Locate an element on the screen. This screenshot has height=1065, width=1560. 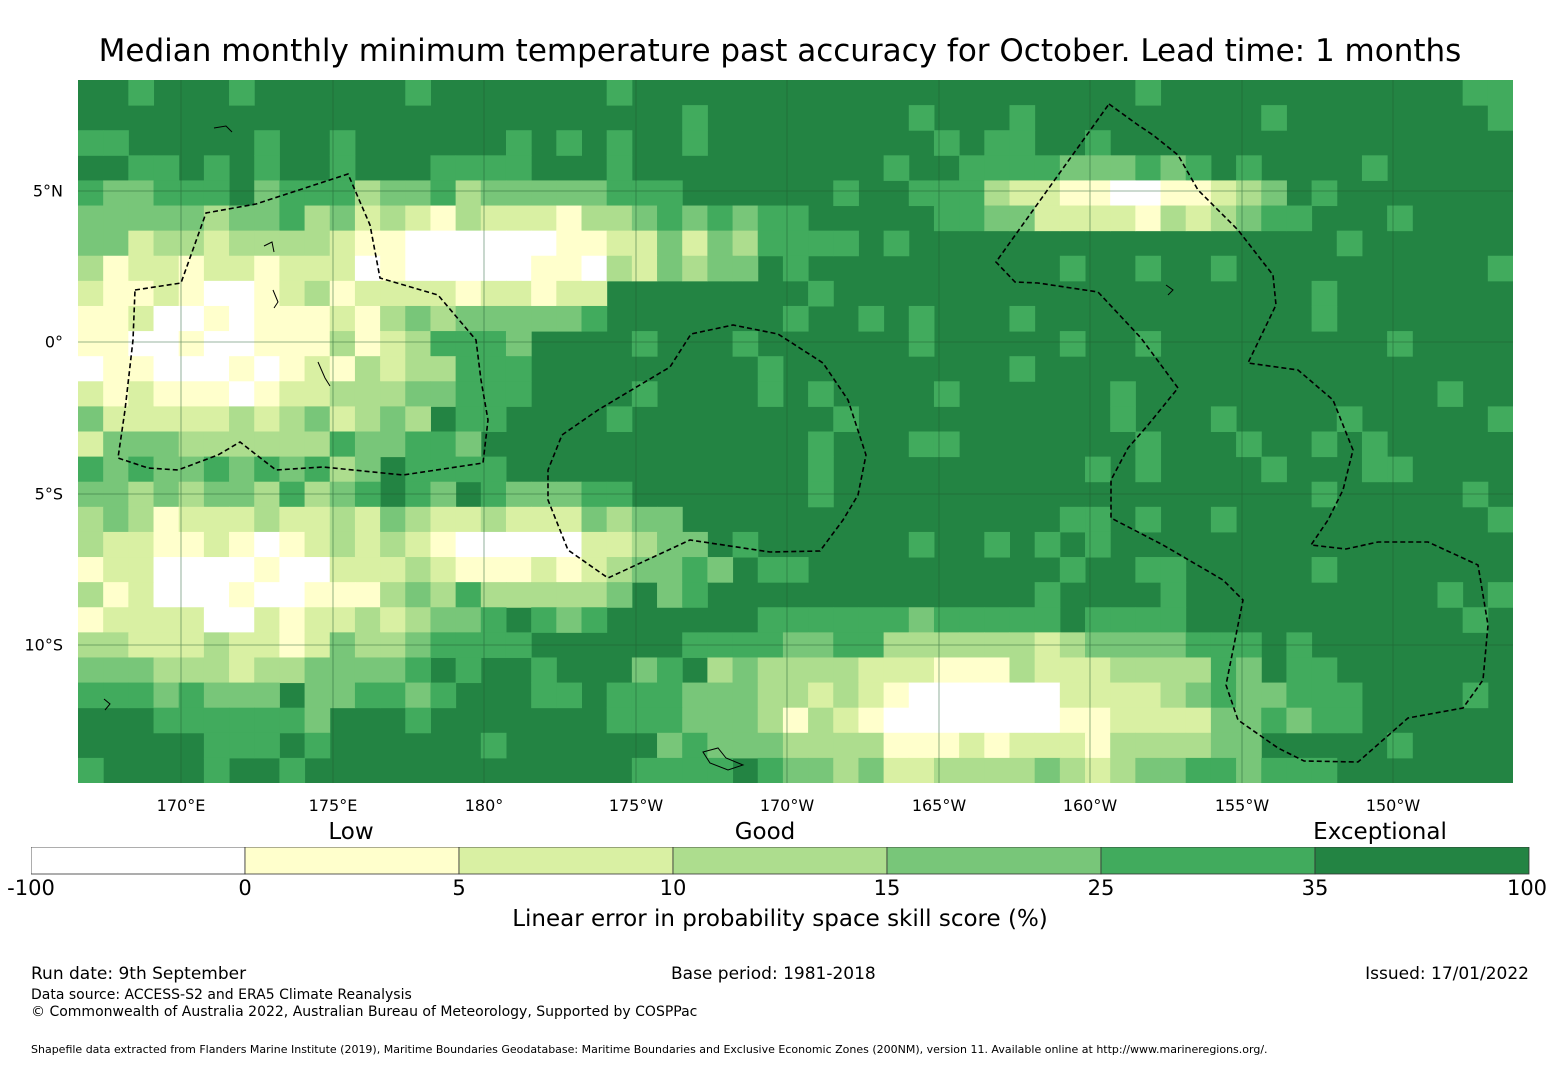
lon-tick-165w: 165°W is located at coordinates (939, 805).